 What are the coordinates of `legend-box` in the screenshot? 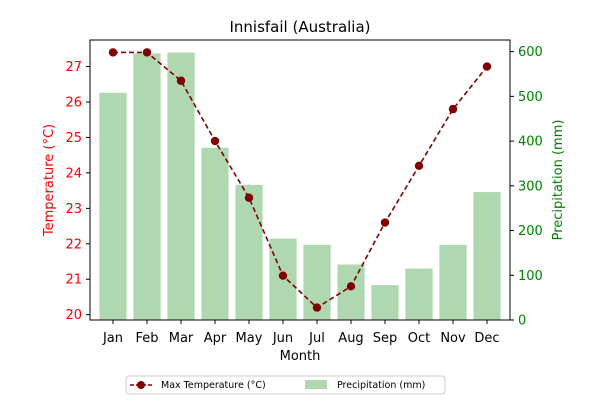 It's located at (285, 385).